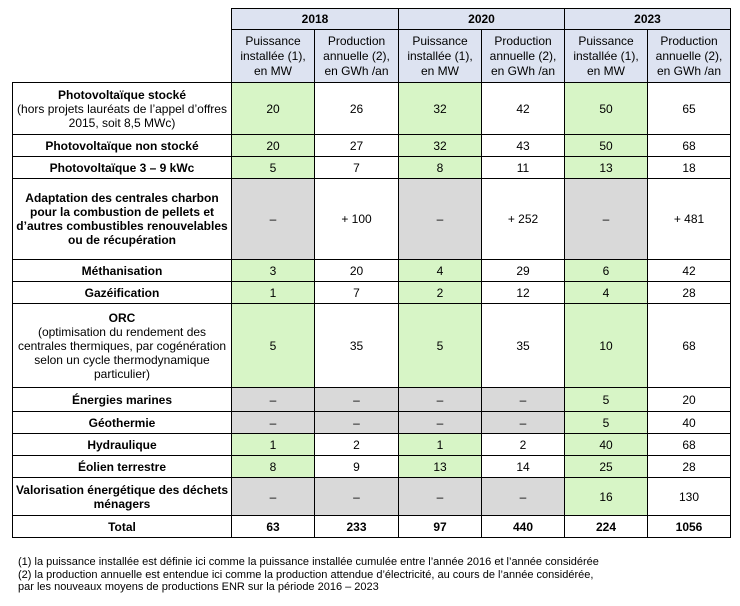 The height and width of the screenshot is (606, 740). What do you see at coordinates (523, 270) in the screenshot?
I see `value-cell: 29` at bounding box center [523, 270].